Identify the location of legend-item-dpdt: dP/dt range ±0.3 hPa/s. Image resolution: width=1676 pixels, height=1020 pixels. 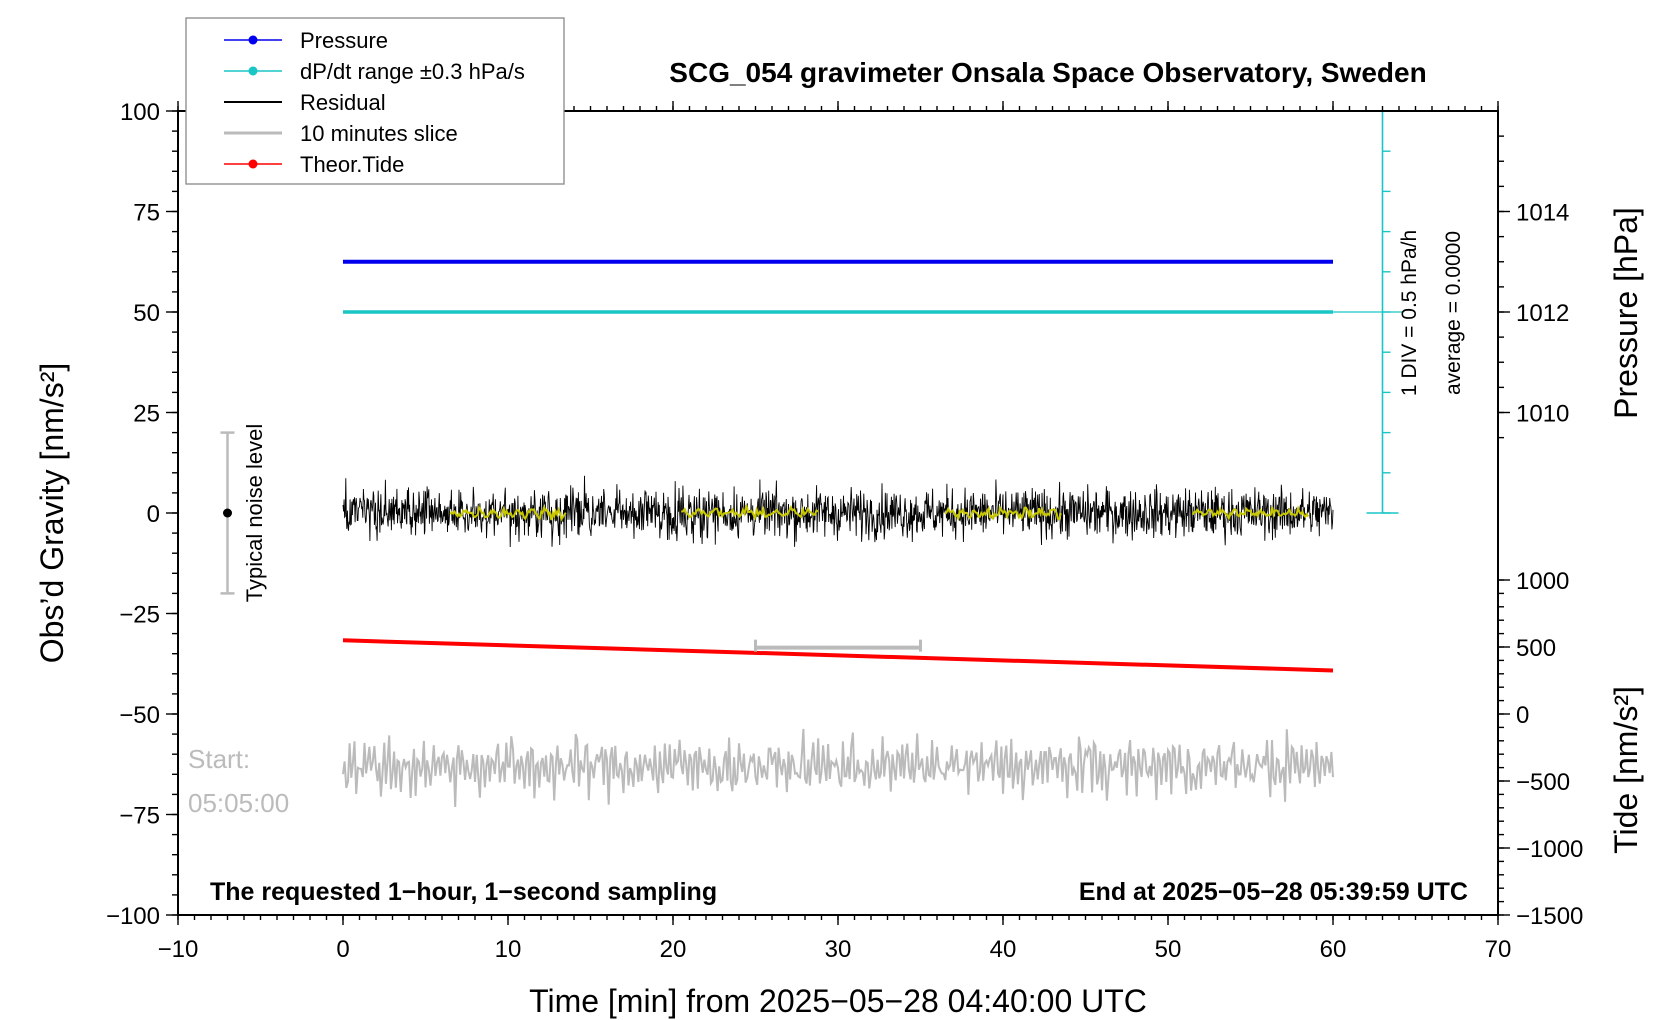
(374, 71).